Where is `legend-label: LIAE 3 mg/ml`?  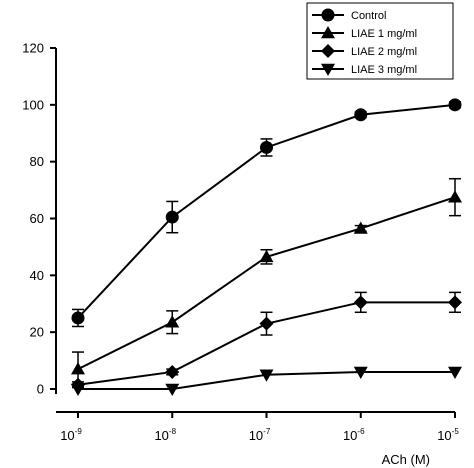 legend-label: LIAE 3 mg/ml is located at coordinates (384, 70).